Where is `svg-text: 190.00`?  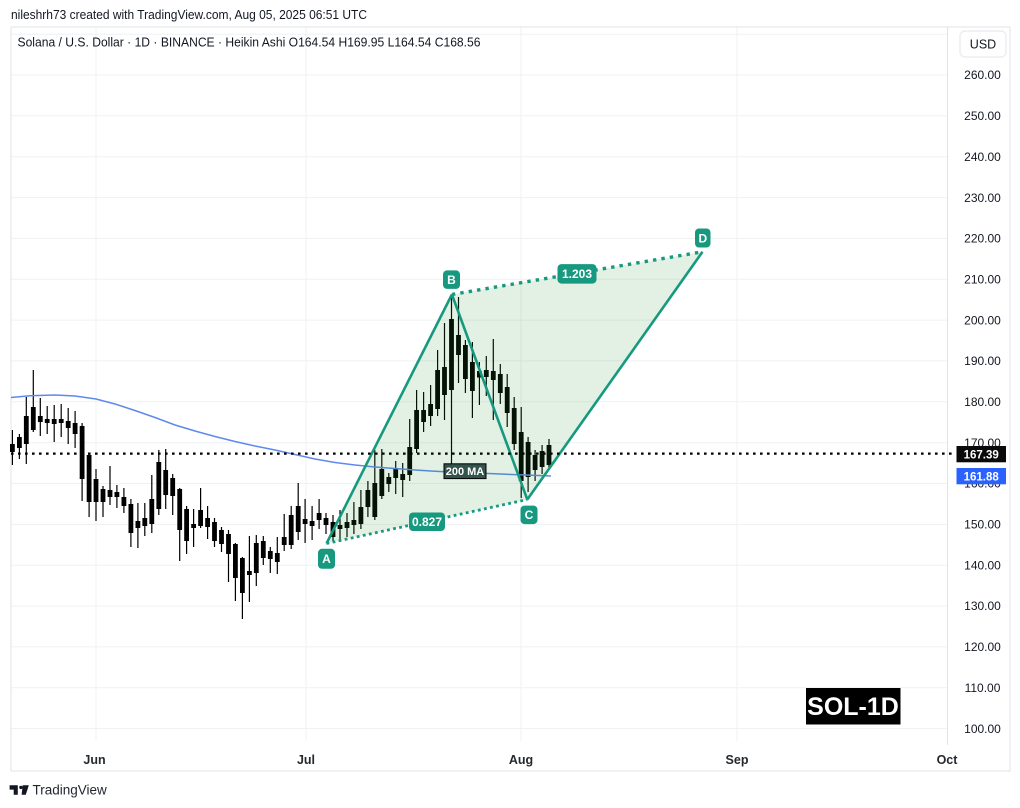 svg-text: 190.00 is located at coordinates (982, 361).